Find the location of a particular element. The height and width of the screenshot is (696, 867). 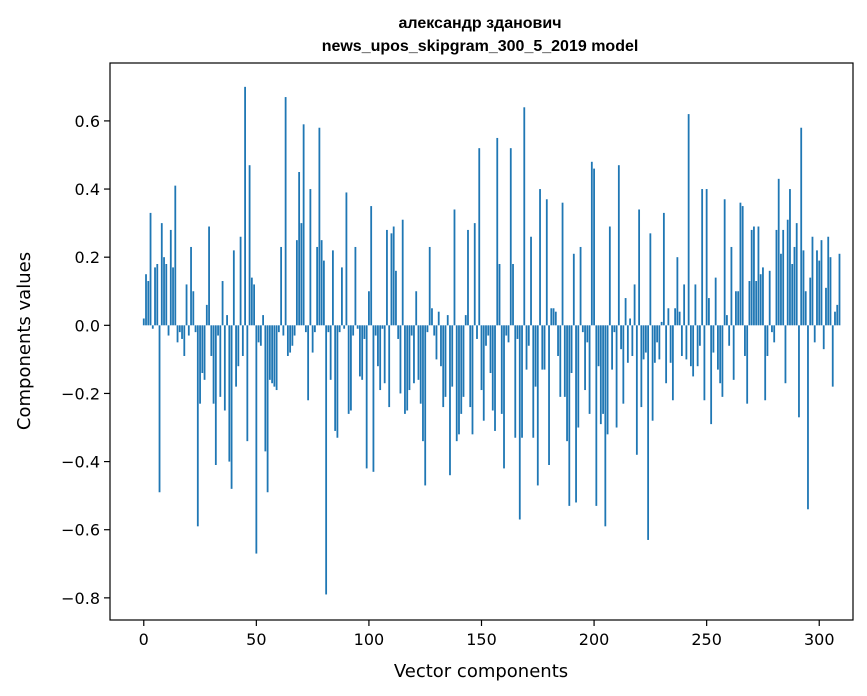

y-tick-label: −0.4 is located at coordinates (80, 462).